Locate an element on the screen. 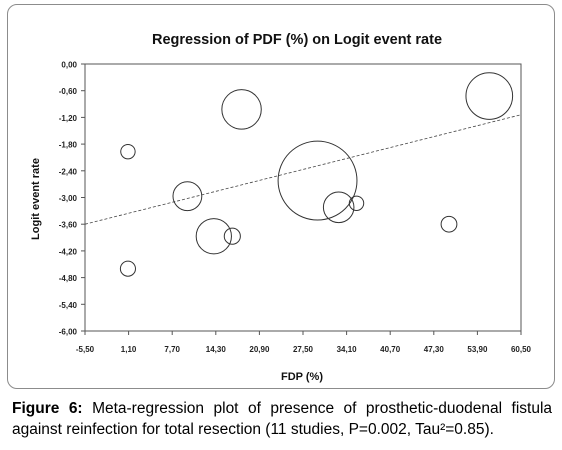 Image resolution: width=562 pixels, height=450 pixels. y-axis-label: Logit event rate is located at coordinates (36, 199).